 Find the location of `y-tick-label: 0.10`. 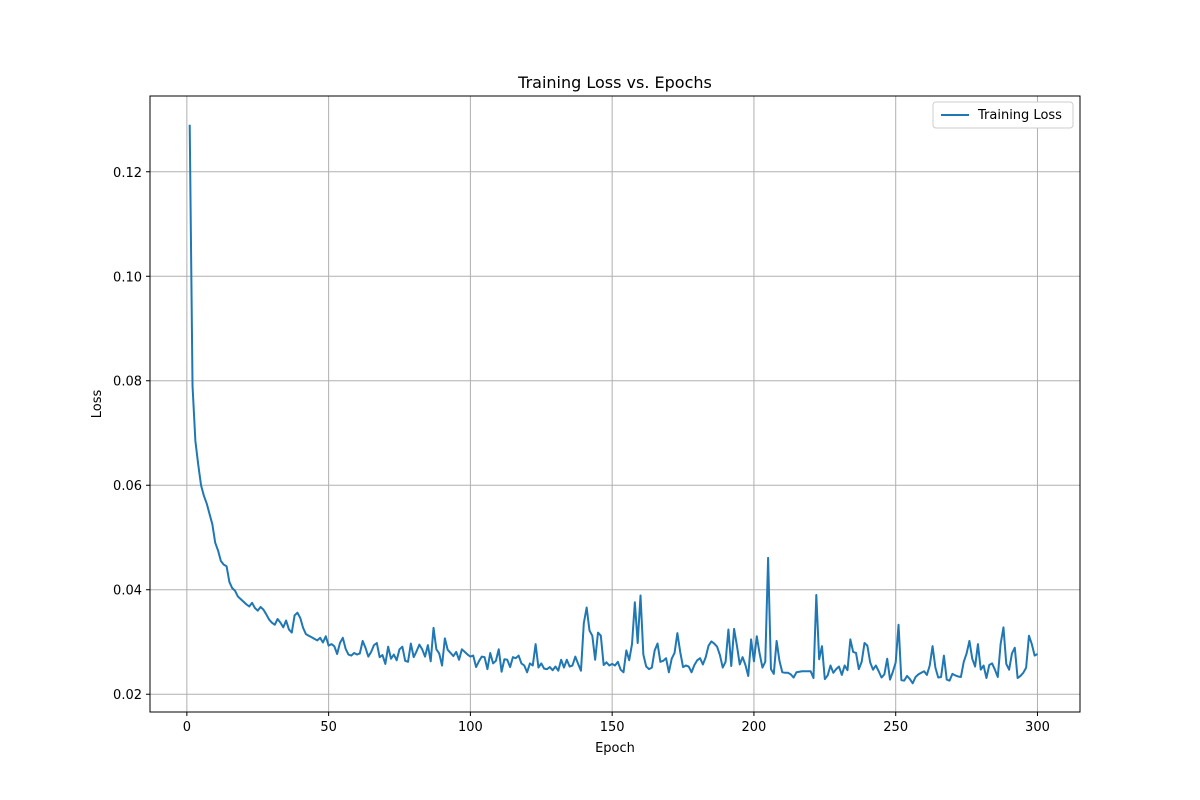

y-tick-label: 0.10 is located at coordinates (127, 277).